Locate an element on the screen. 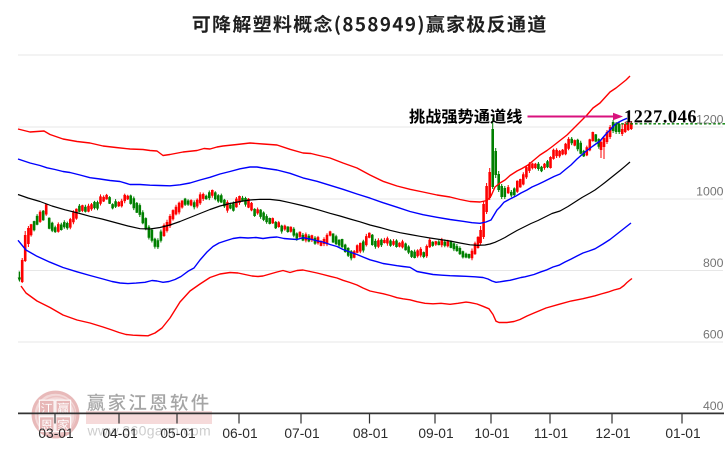  svg-text: 01-01 is located at coordinates (682, 433).